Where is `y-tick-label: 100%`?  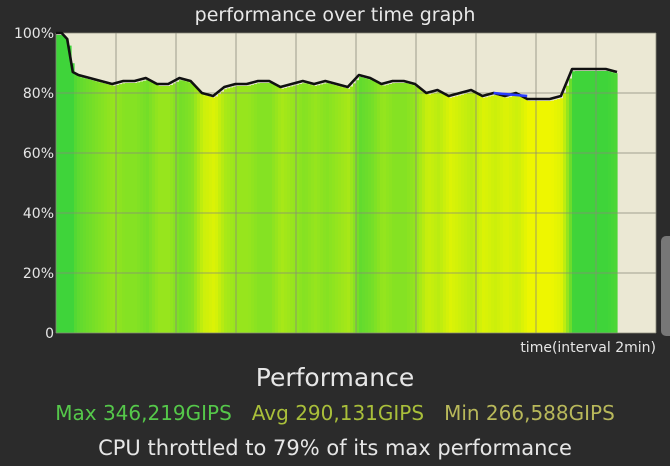 y-tick-label: 100% is located at coordinates (34, 34).